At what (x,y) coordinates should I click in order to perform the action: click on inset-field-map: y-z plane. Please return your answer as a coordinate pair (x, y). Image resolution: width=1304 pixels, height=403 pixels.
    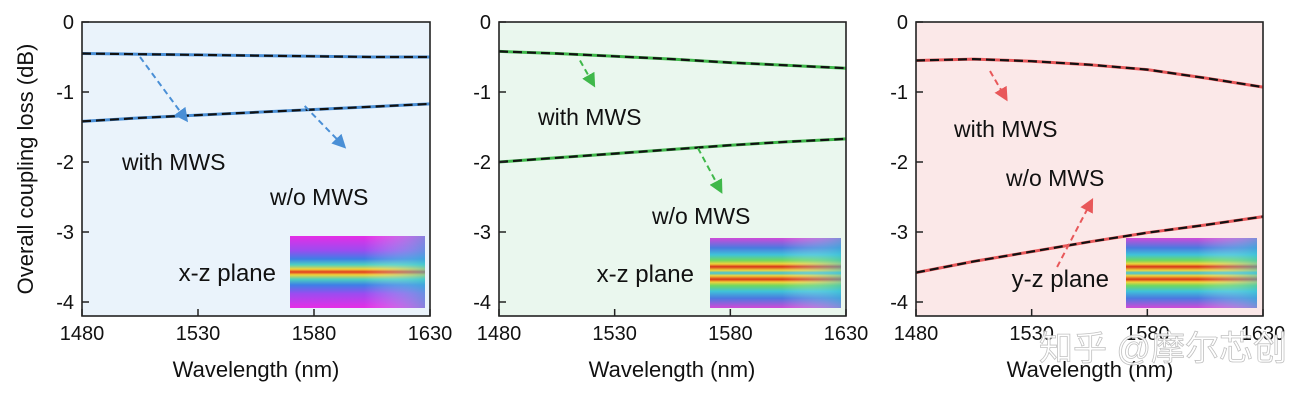
    Looking at the image, I should click on (1134, 273).